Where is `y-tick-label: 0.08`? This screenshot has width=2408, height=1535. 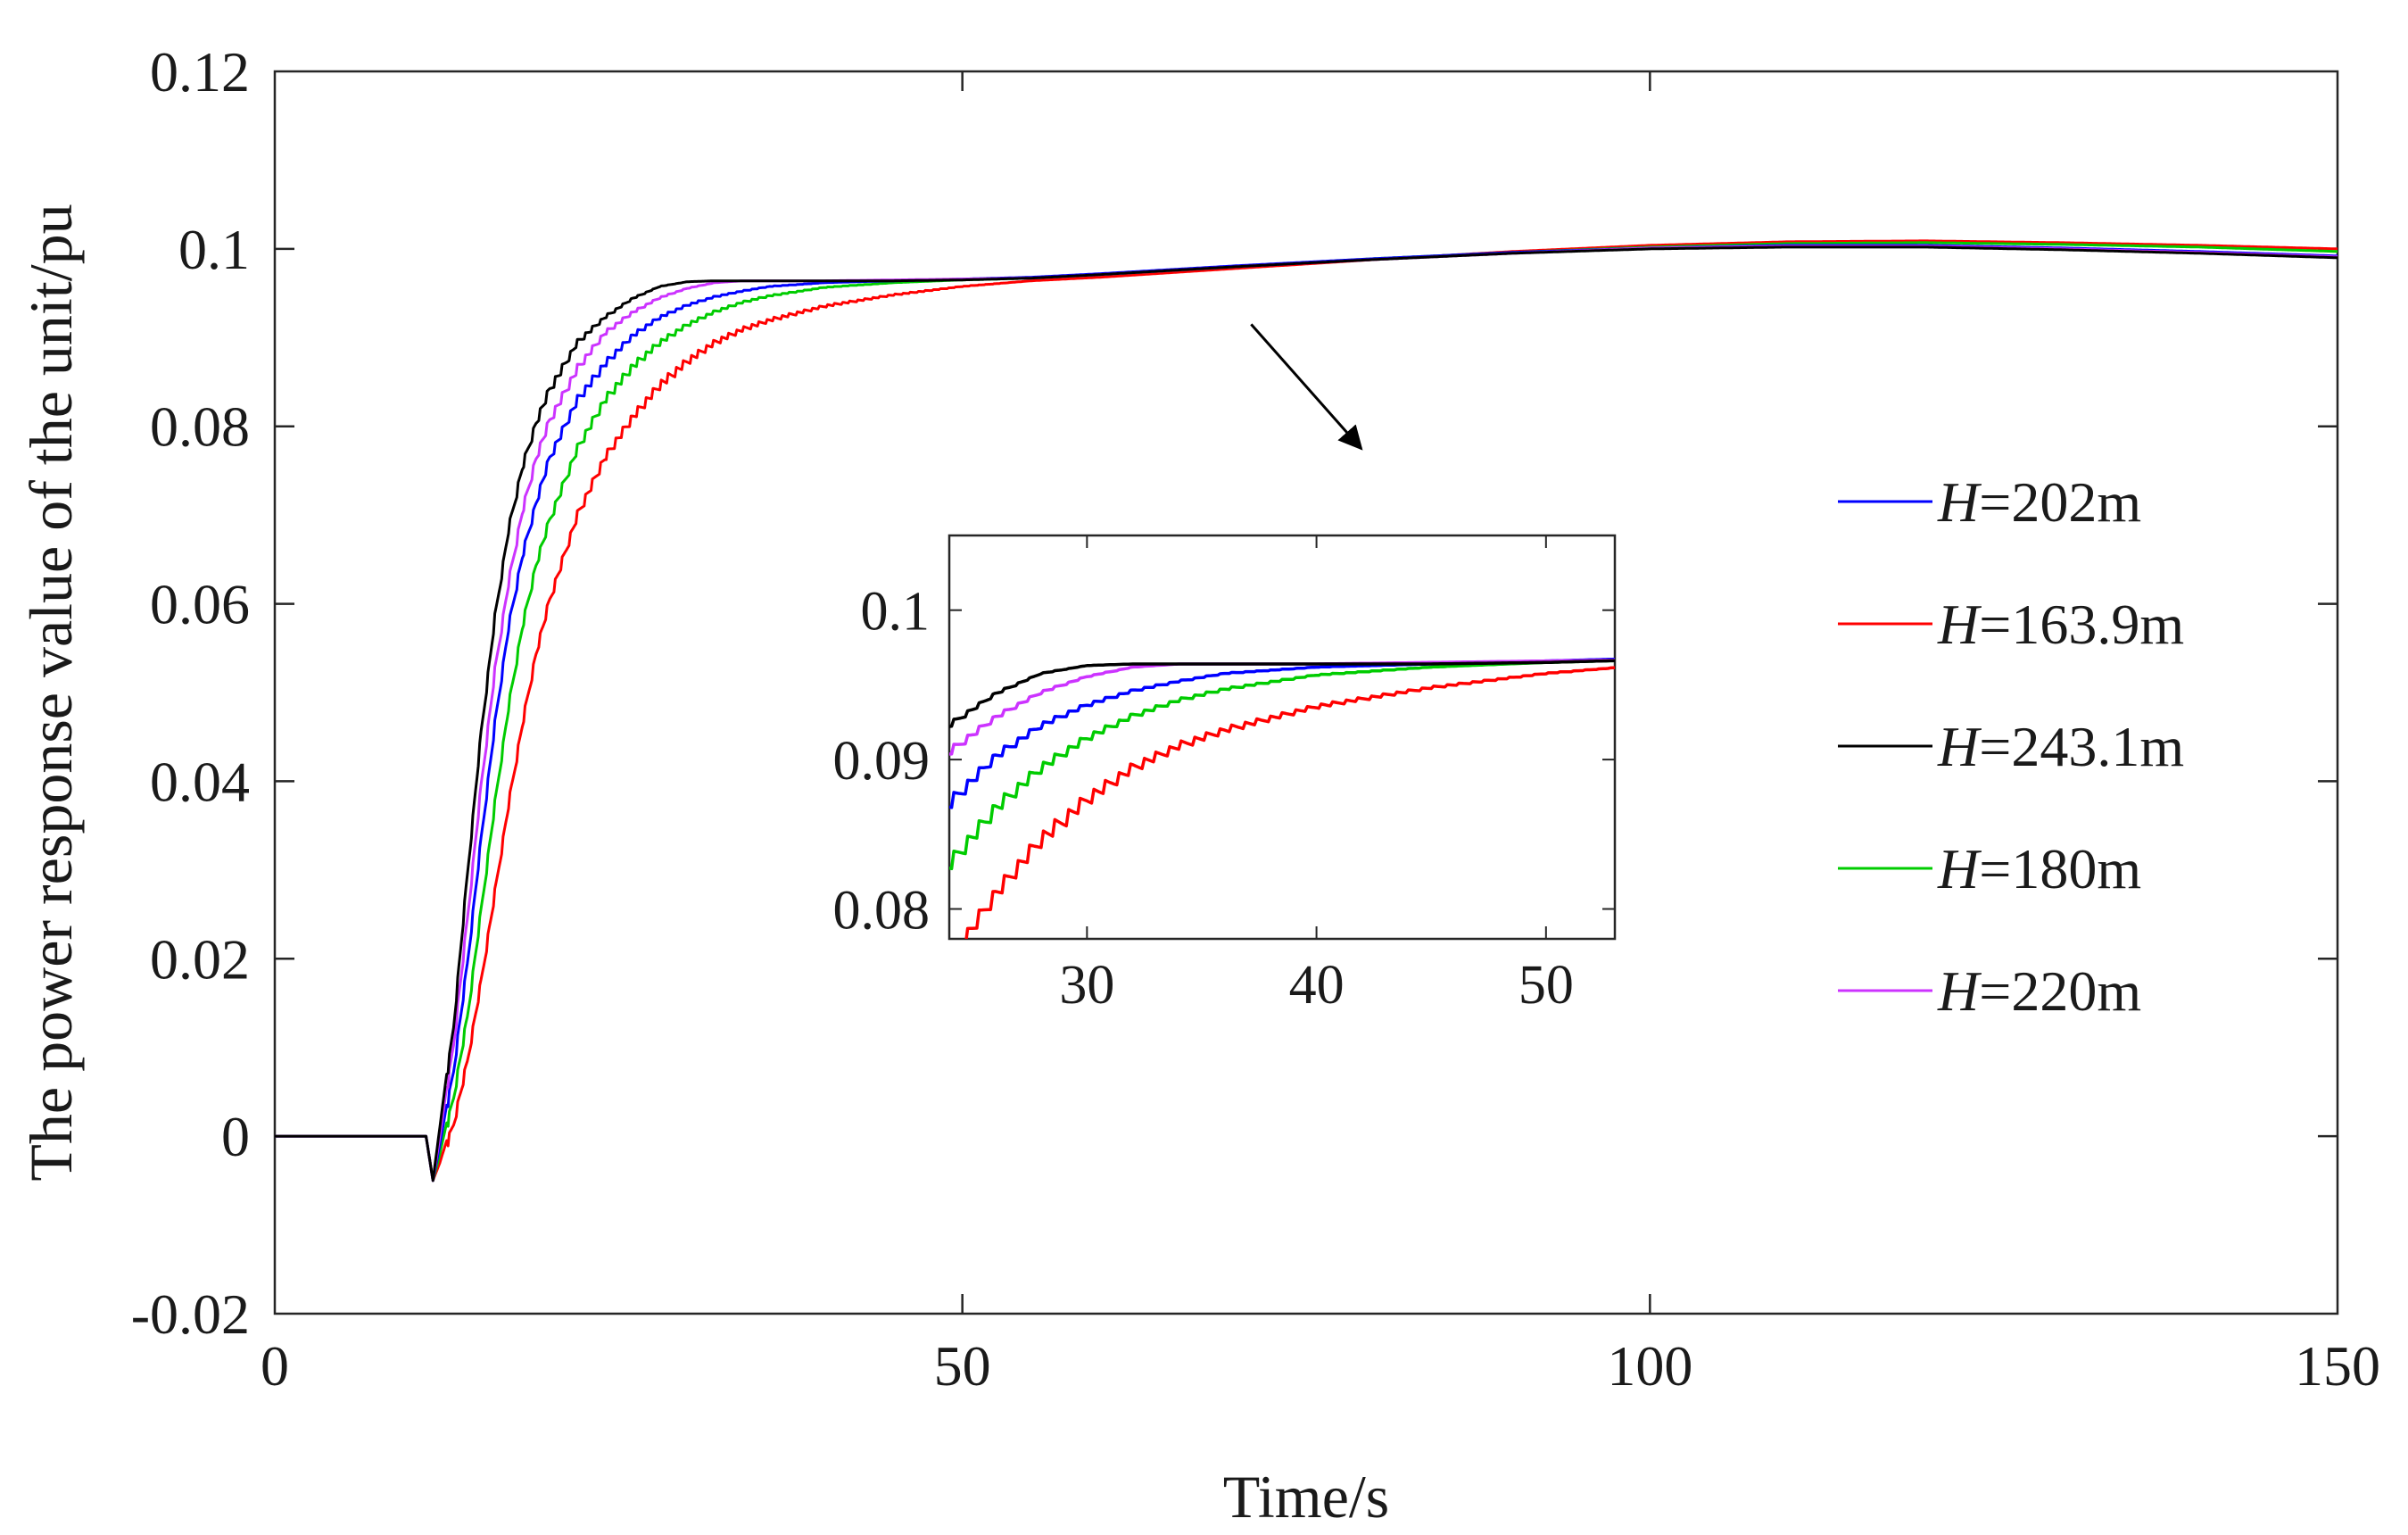
y-tick-label: 0.08 is located at coordinates (200, 427).